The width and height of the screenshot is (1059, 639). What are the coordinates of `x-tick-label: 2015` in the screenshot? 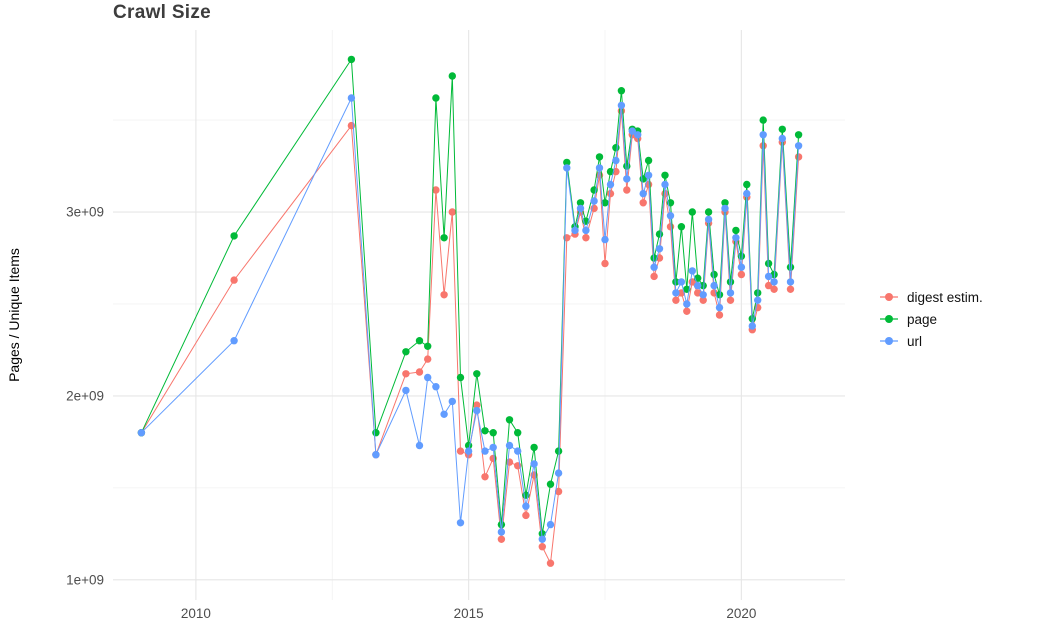 It's located at (469, 613).